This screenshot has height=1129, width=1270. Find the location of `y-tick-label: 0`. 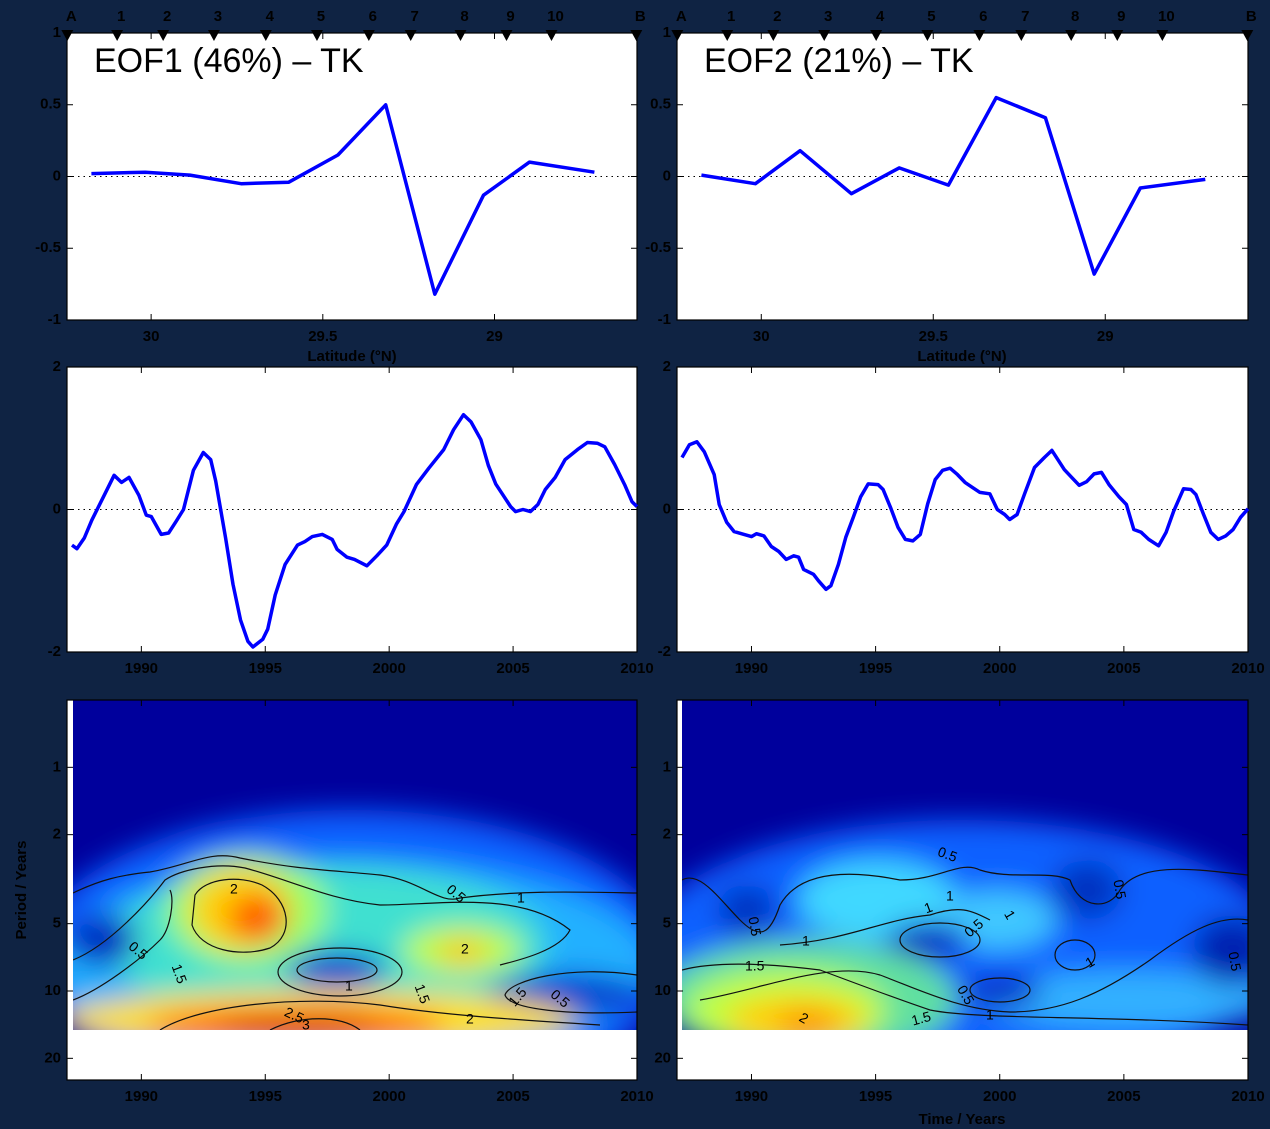

y-tick-label: 0 is located at coordinates (57, 508).